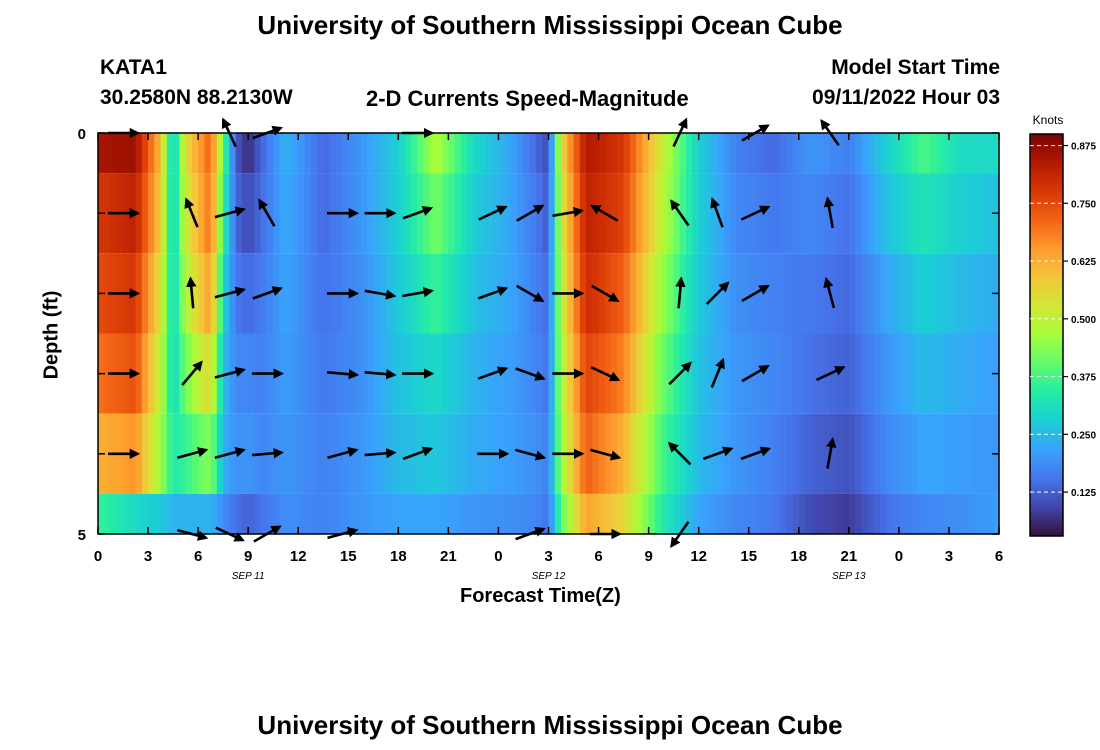 Image resolution: width=1100 pixels, height=750 pixels. Describe the element at coordinates (1046, 335) in the screenshot. I see `colorbar-gradient` at that location.